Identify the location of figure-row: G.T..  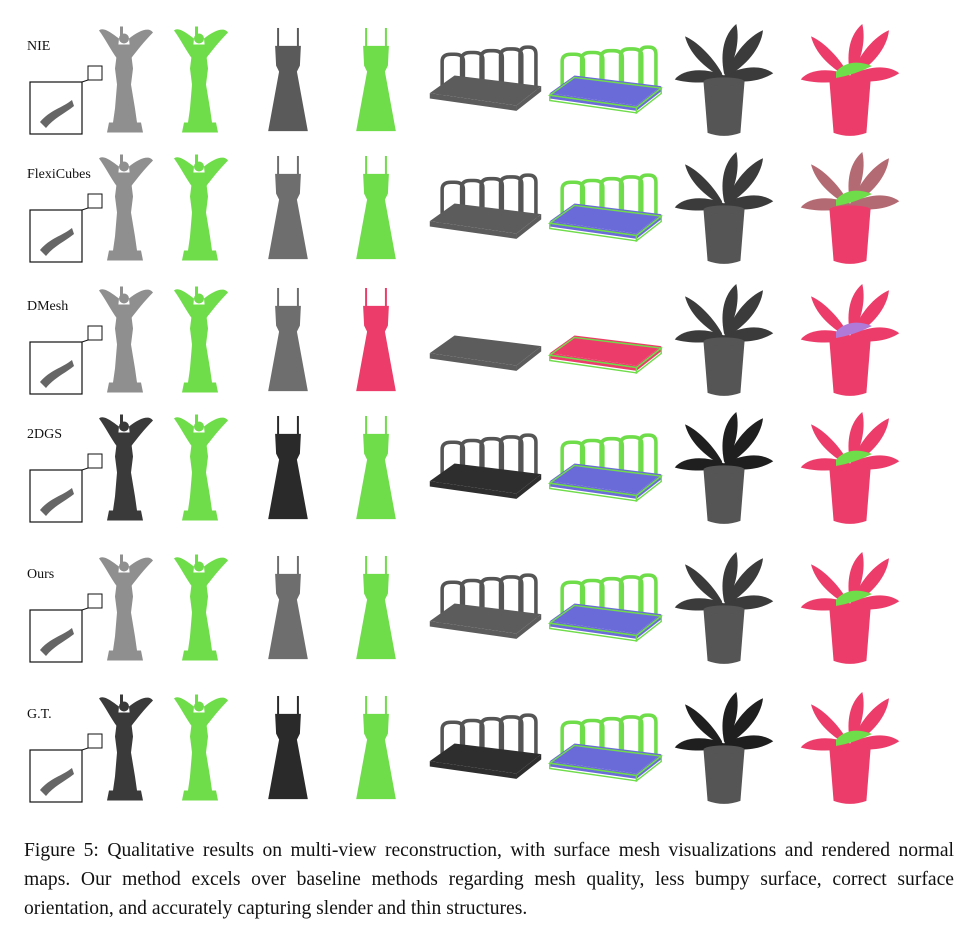
(463, 748).